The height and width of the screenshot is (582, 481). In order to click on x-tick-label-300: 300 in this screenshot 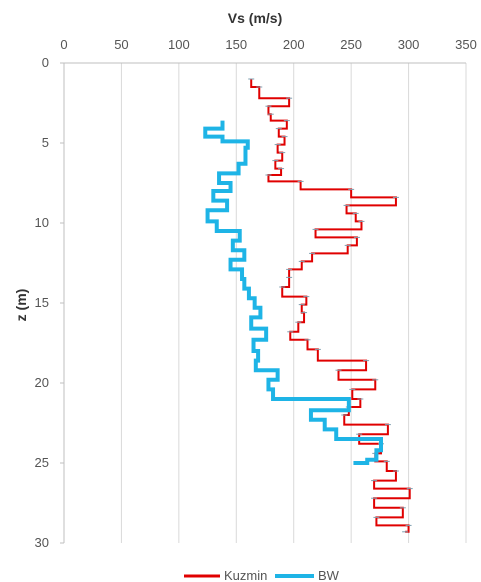, I will do `click(409, 44)`.